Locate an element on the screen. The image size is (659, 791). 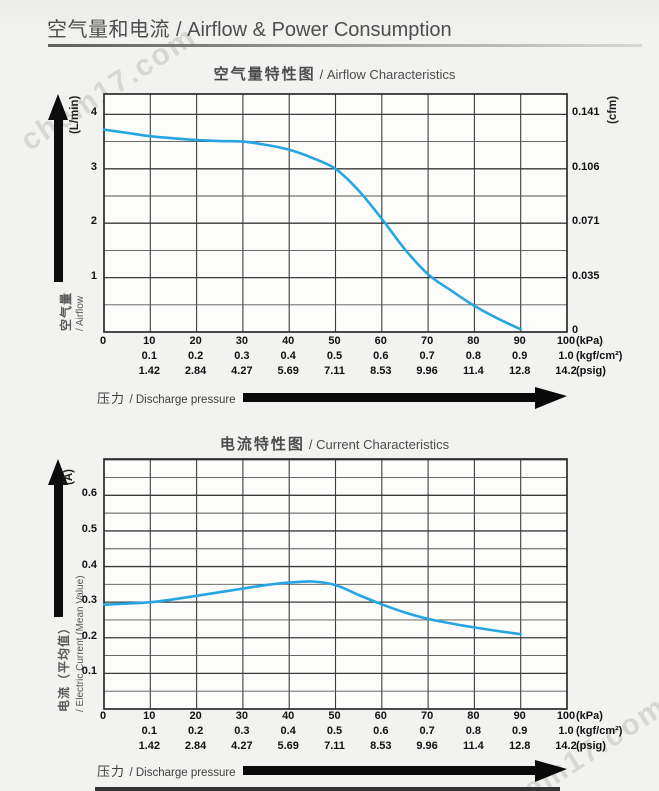
airflow-axis-label-en: / Airflow is located at coordinates (80, 313).